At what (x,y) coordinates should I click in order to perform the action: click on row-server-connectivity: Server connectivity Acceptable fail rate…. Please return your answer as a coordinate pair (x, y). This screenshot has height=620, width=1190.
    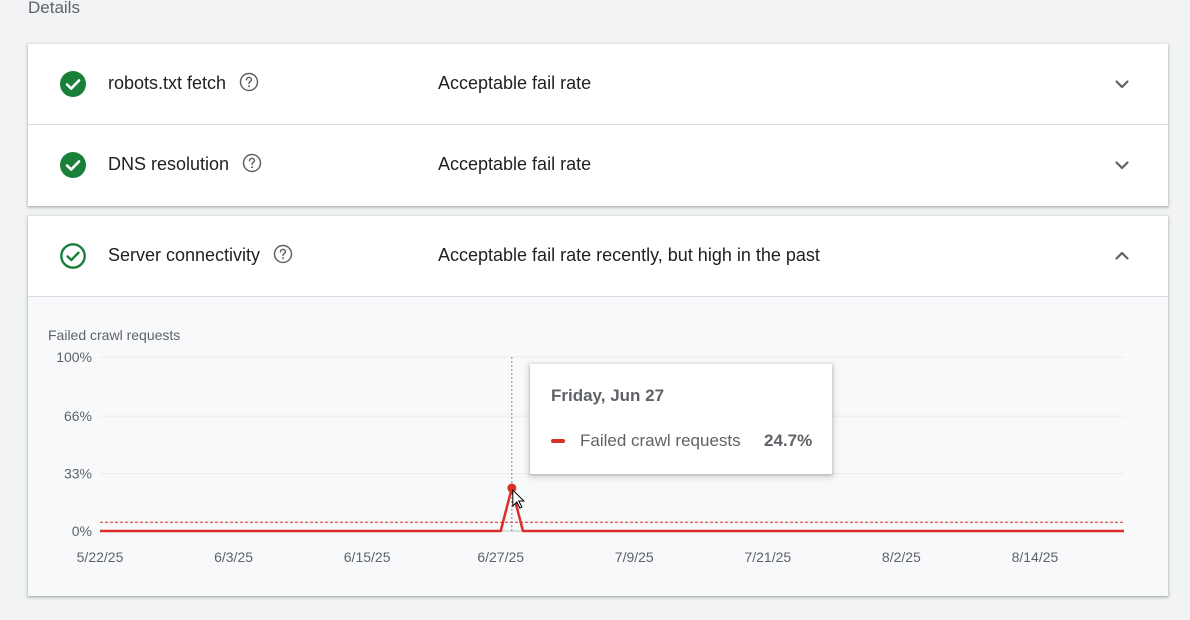
    Looking at the image, I should click on (598, 256).